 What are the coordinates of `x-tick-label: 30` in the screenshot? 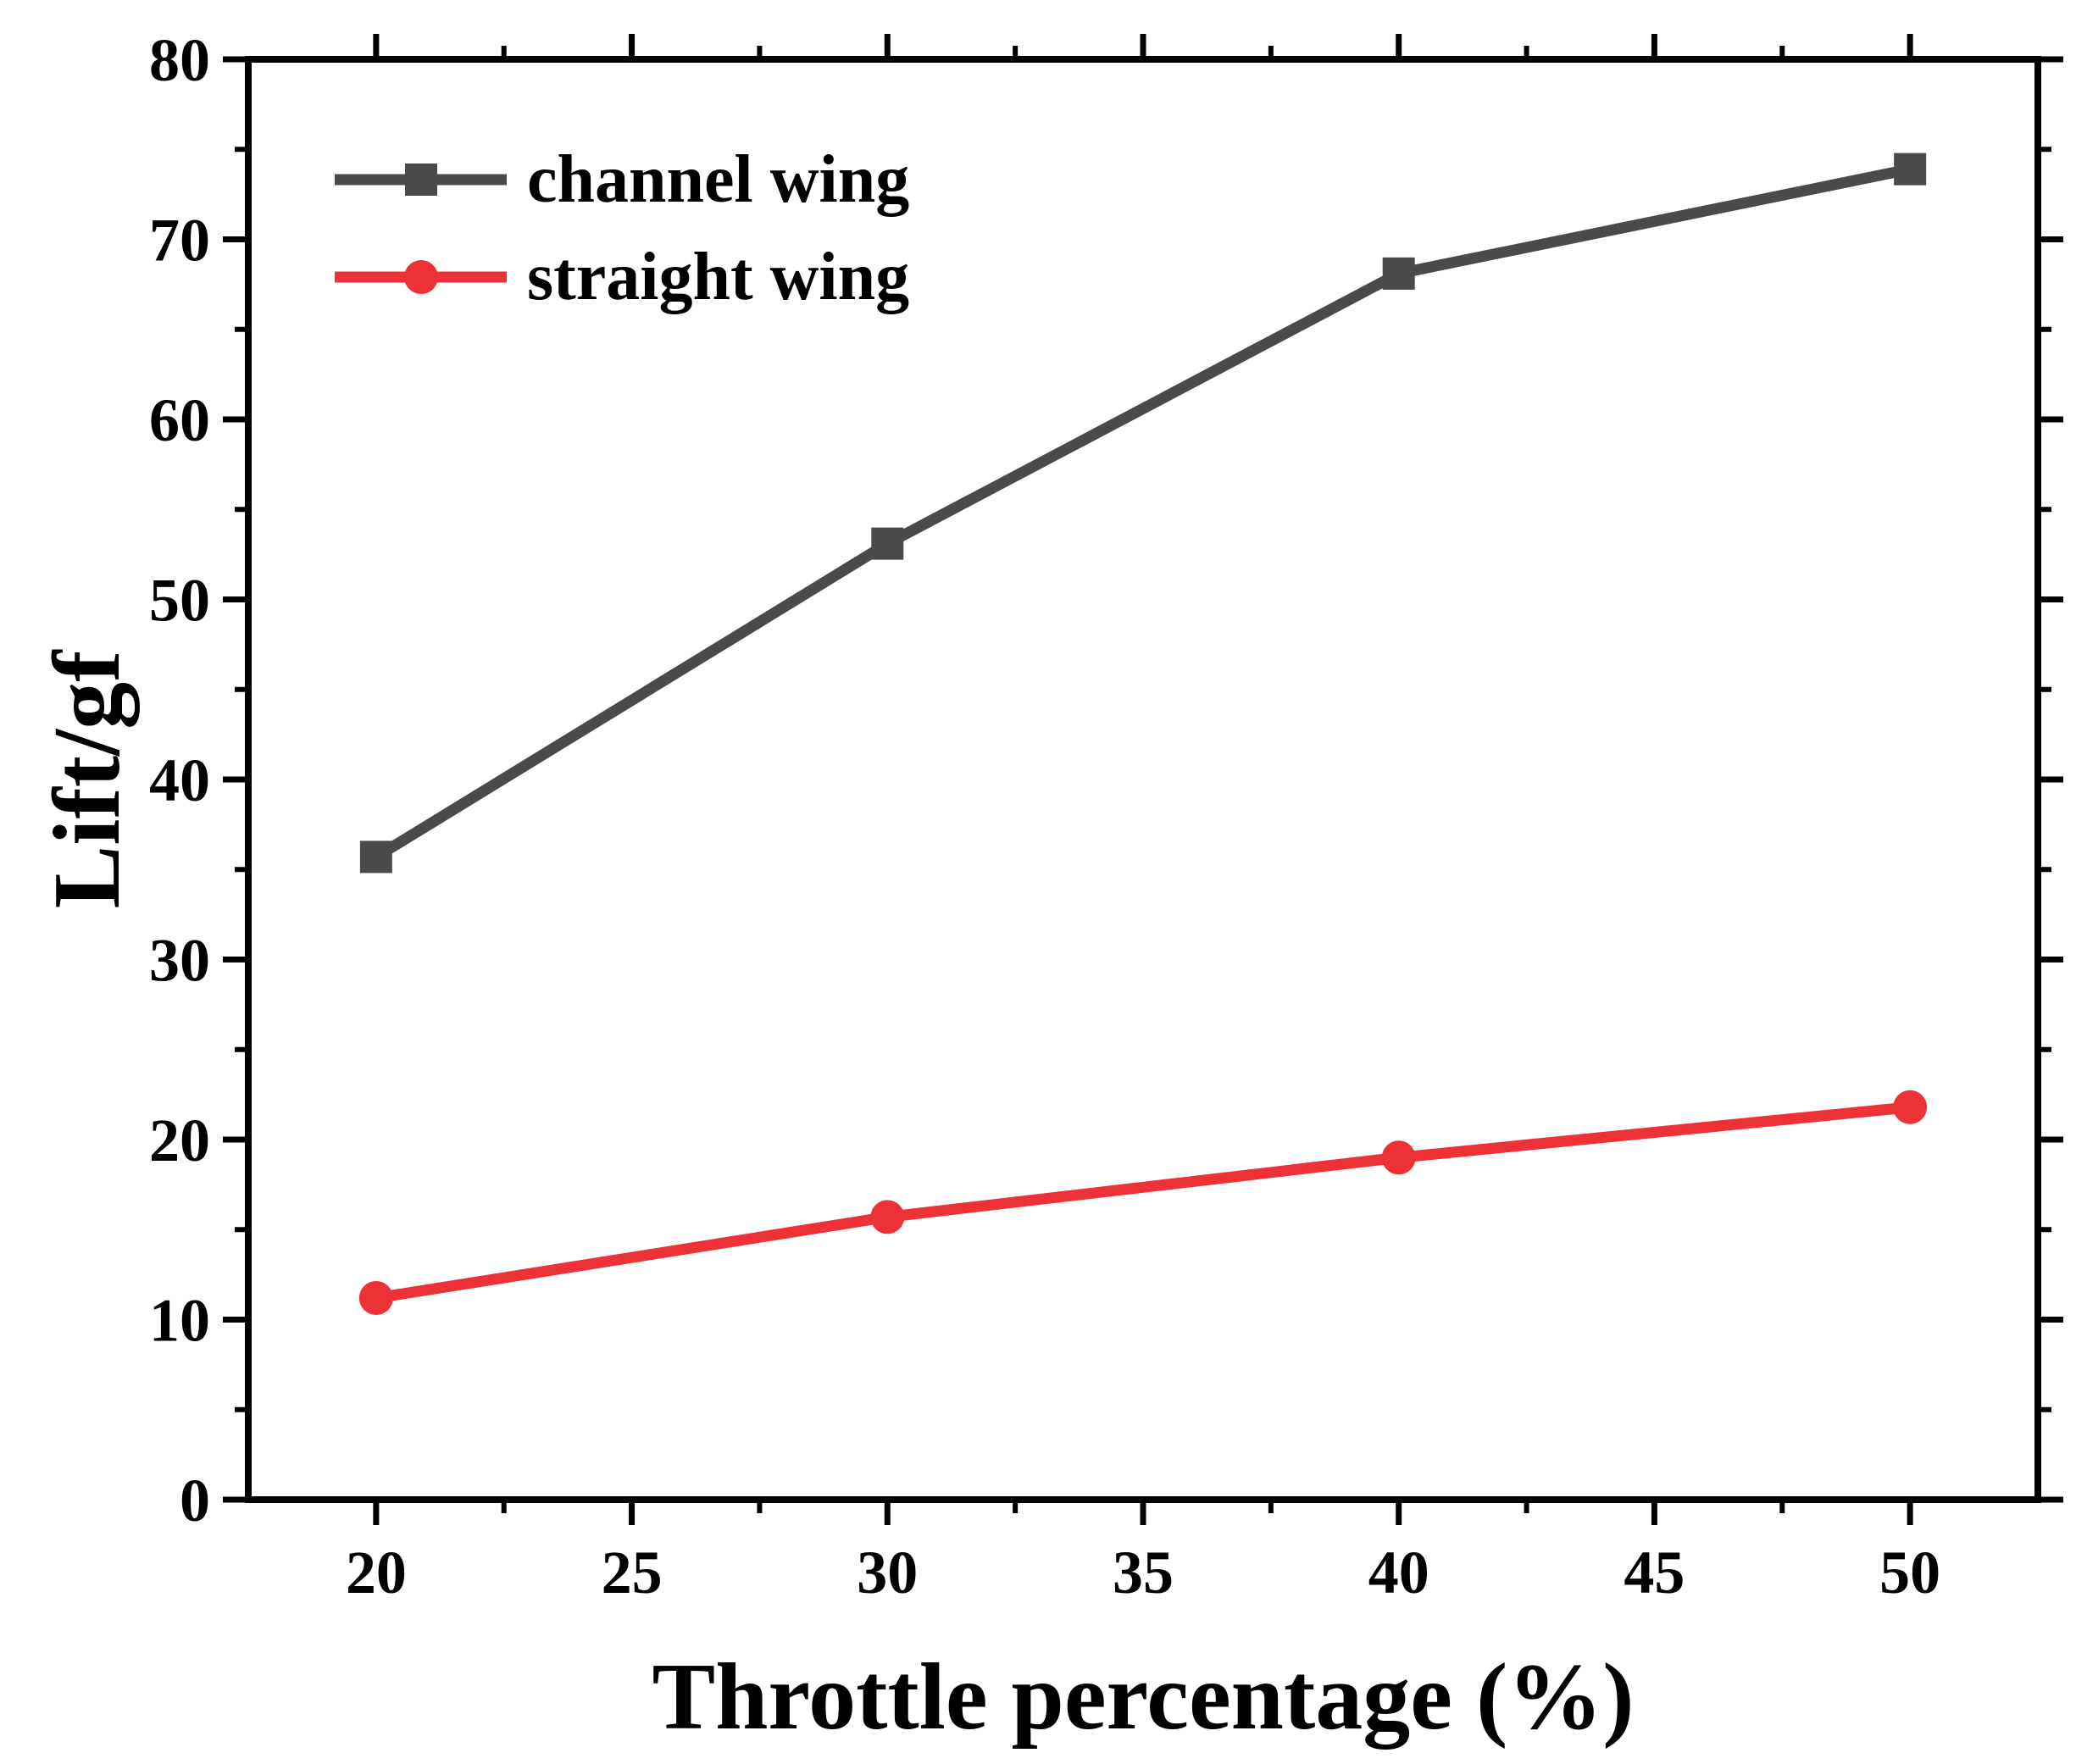 It's located at (887, 1572).